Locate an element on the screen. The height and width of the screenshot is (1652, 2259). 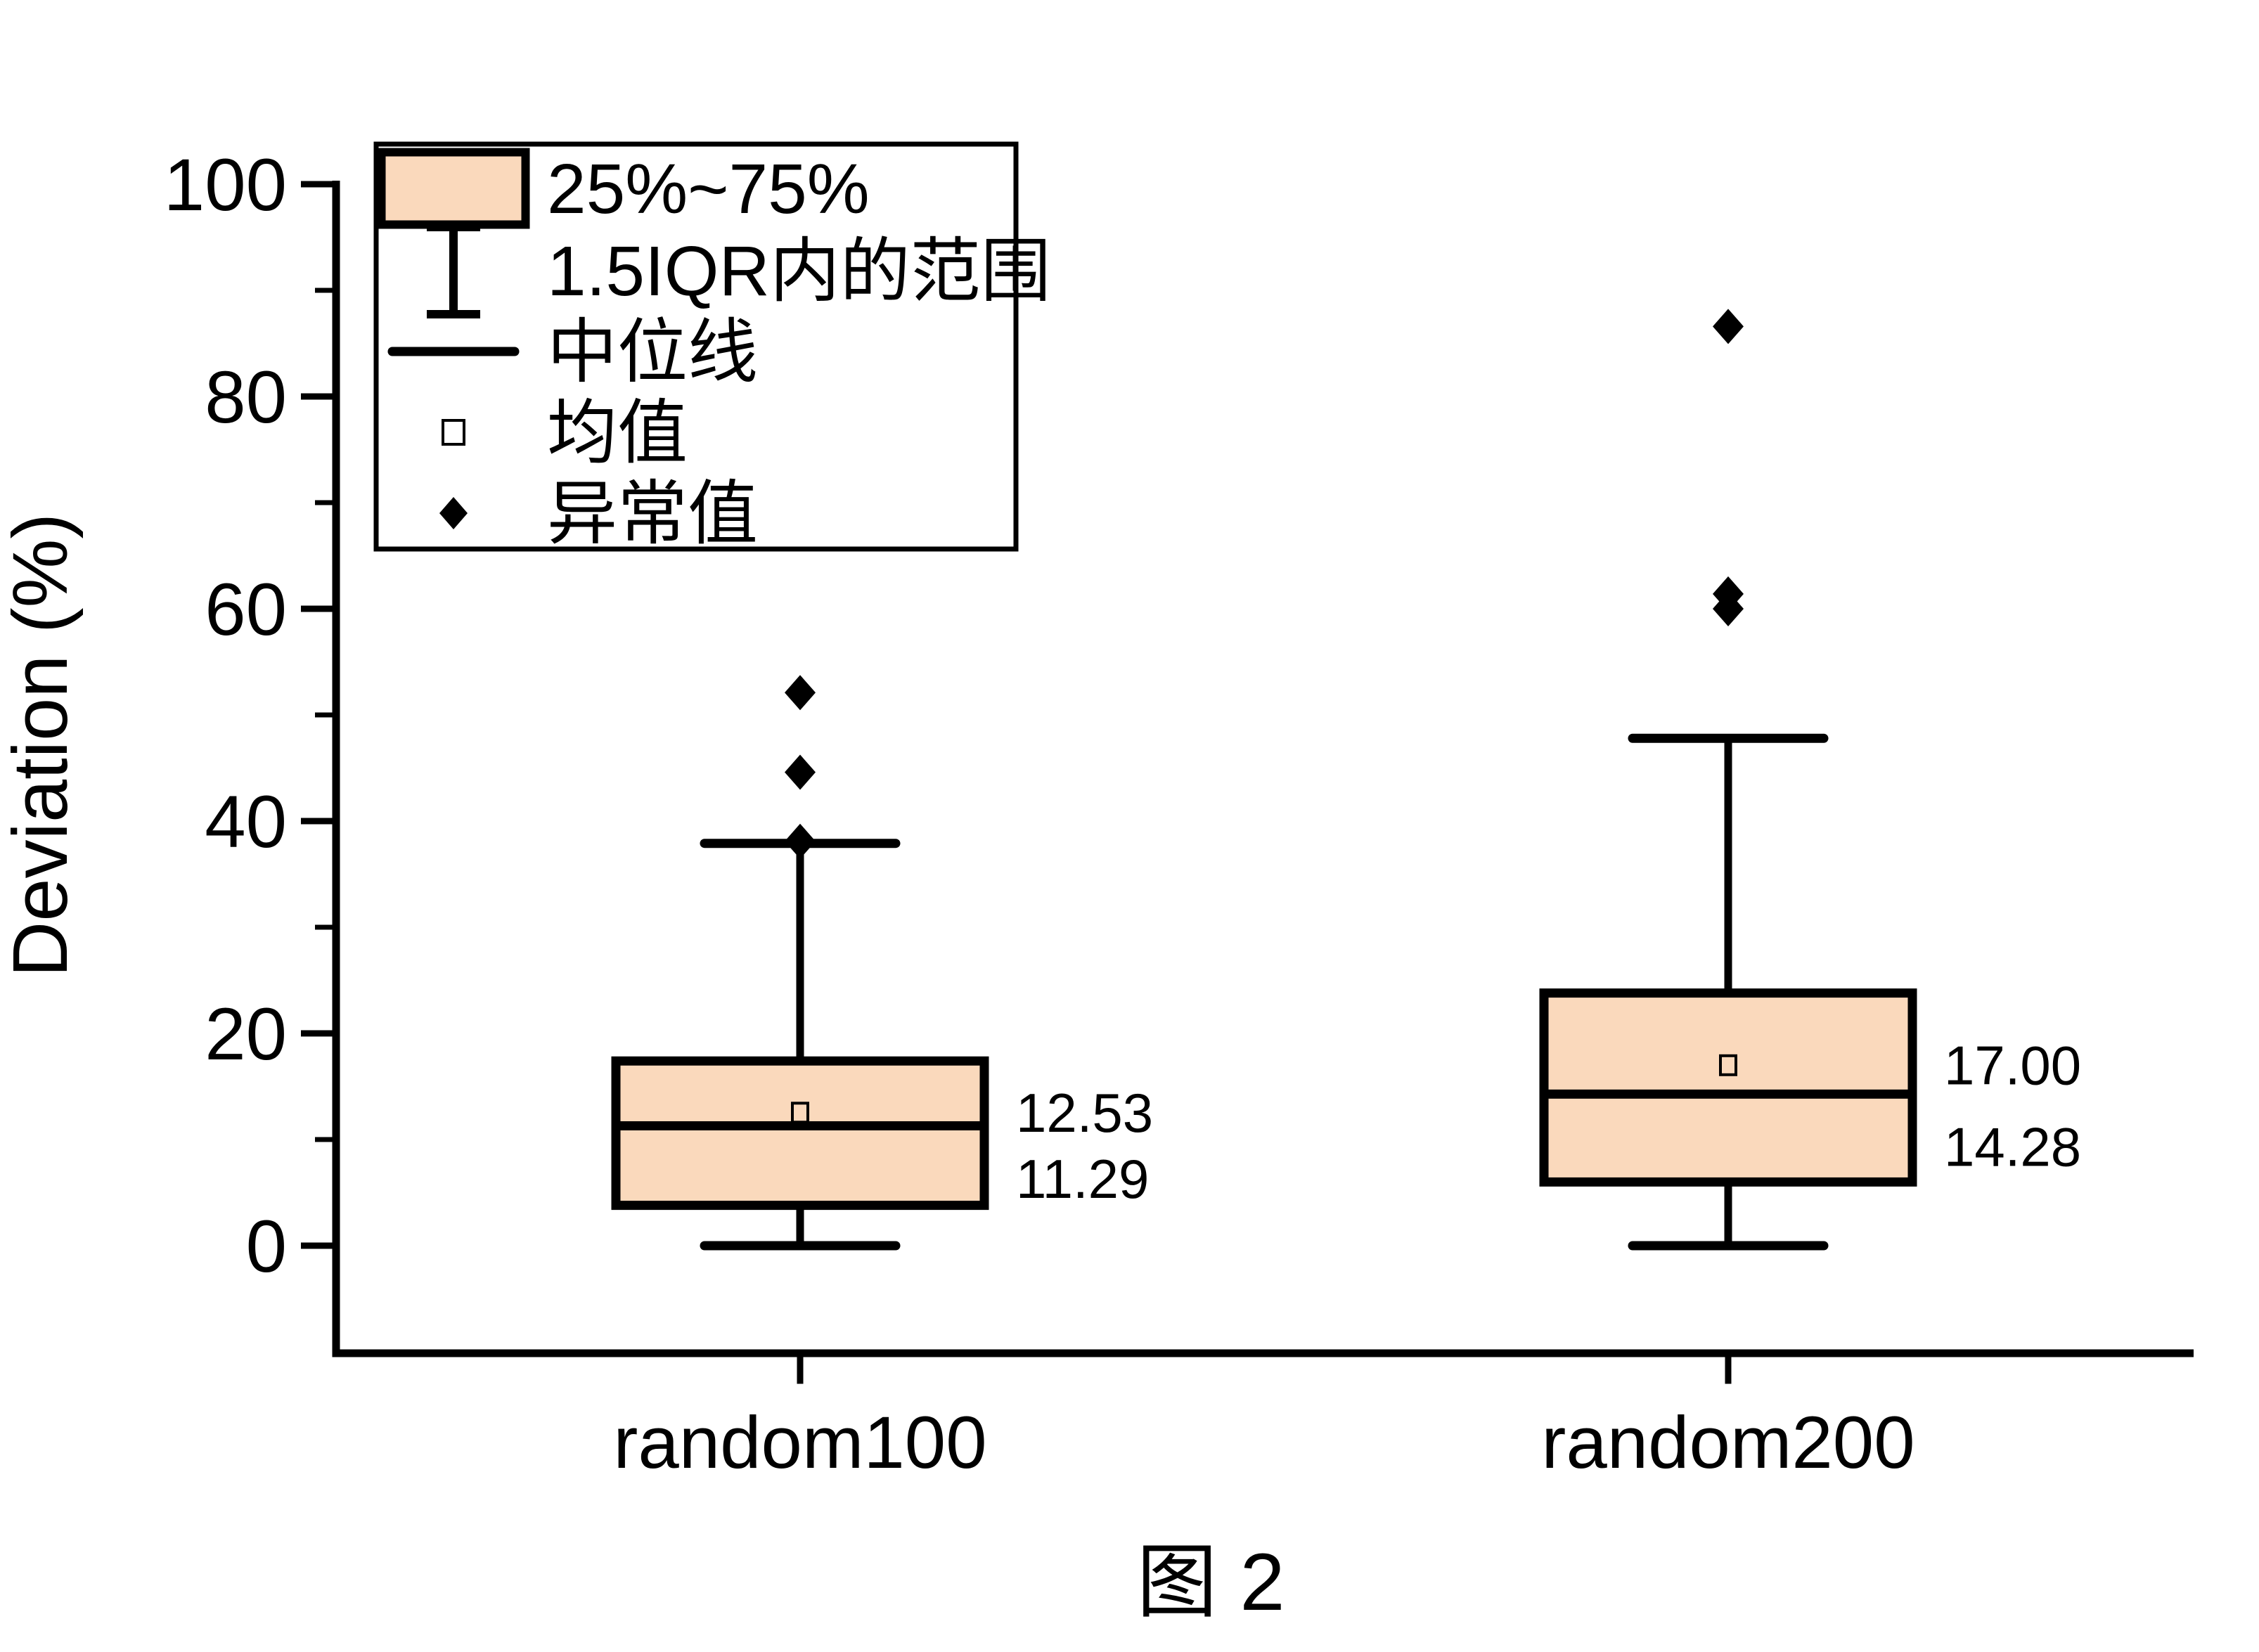
legend-item-label: 中位线 is located at coordinates (652, 352).